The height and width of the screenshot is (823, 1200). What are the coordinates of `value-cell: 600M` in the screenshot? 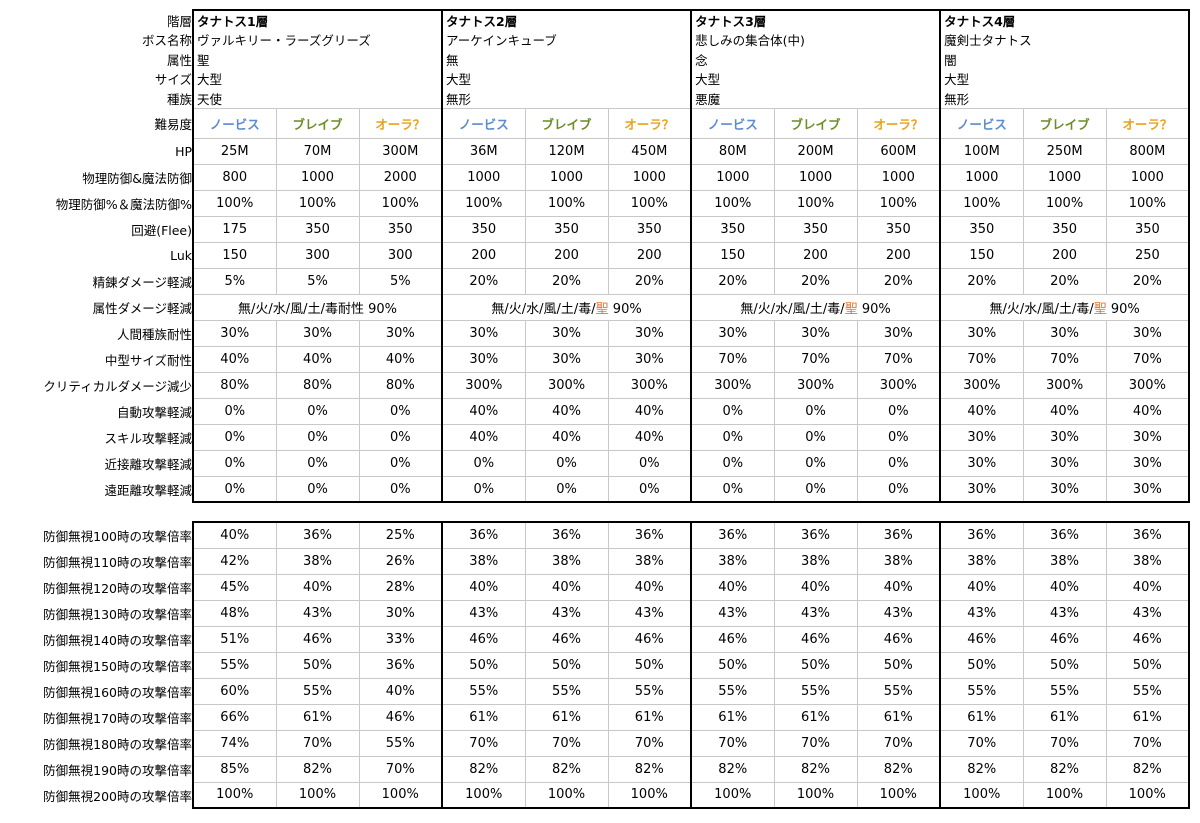 It's located at (899, 151).